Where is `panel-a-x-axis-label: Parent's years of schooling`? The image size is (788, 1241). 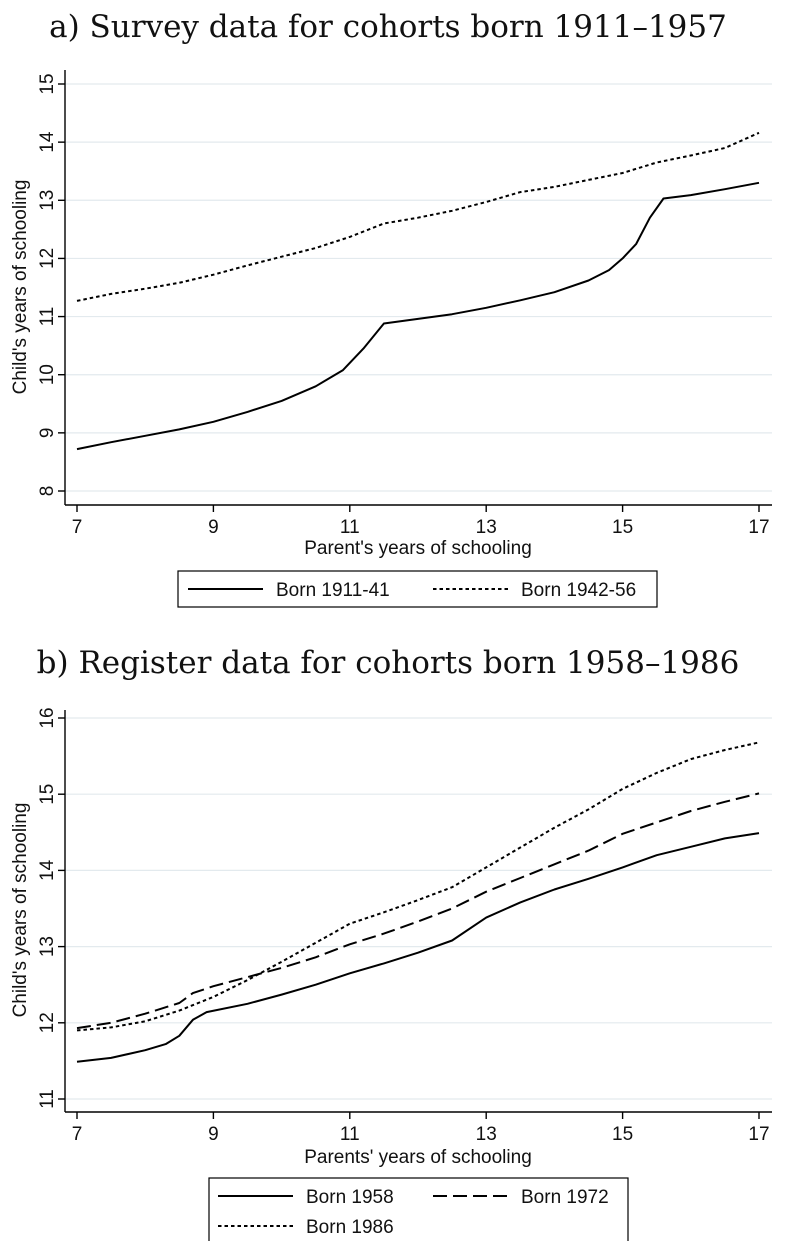 panel-a-x-axis-label: Parent's years of schooling is located at coordinates (418, 548).